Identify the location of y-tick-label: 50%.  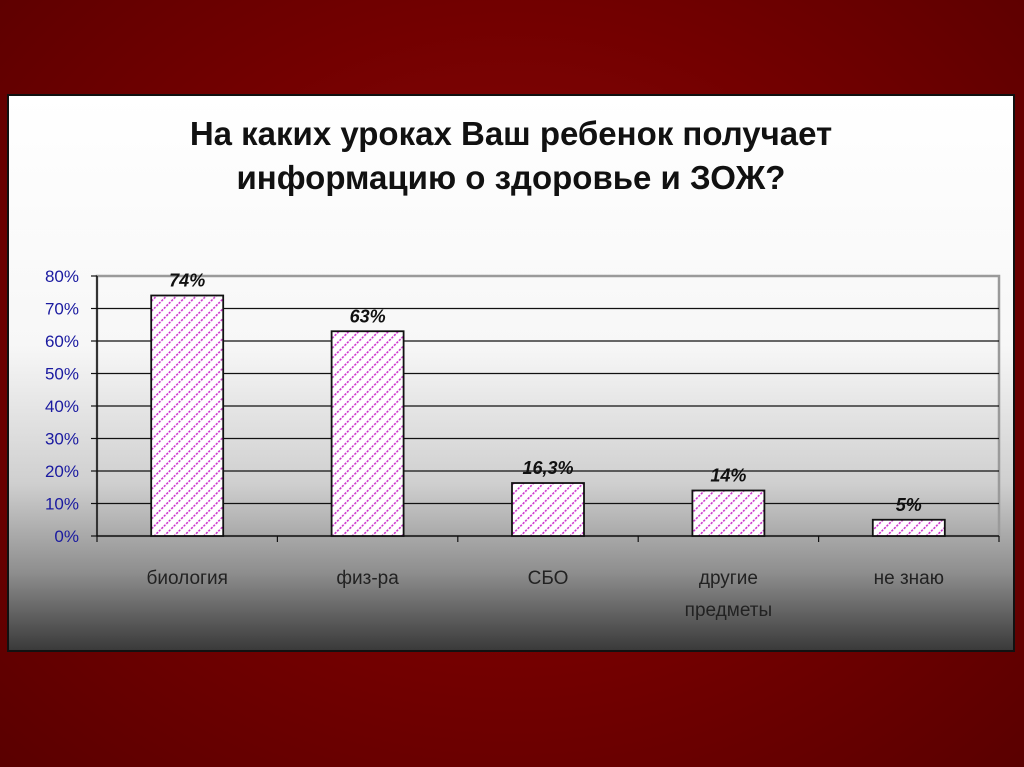
(62, 374).